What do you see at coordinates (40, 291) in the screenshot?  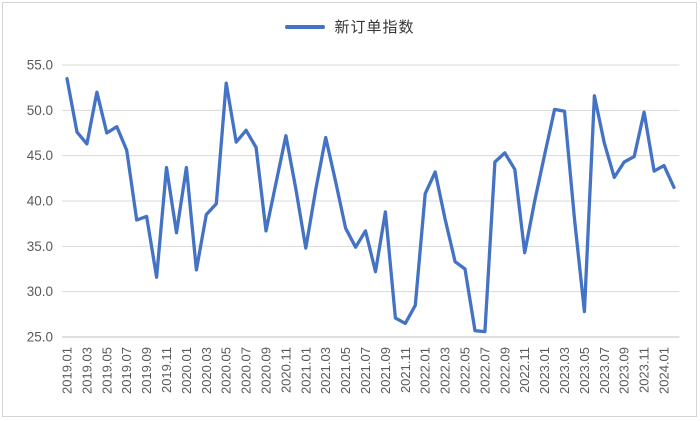 I see `y-tick-label: 30.0` at bounding box center [40, 291].